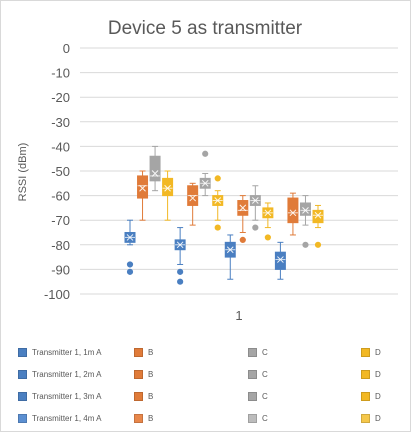 The image size is (413, 434). What do you see at coordinates (57, 294) in the screenshot?
I see `y-tick-label: -100` at bounding box center [57, 294].